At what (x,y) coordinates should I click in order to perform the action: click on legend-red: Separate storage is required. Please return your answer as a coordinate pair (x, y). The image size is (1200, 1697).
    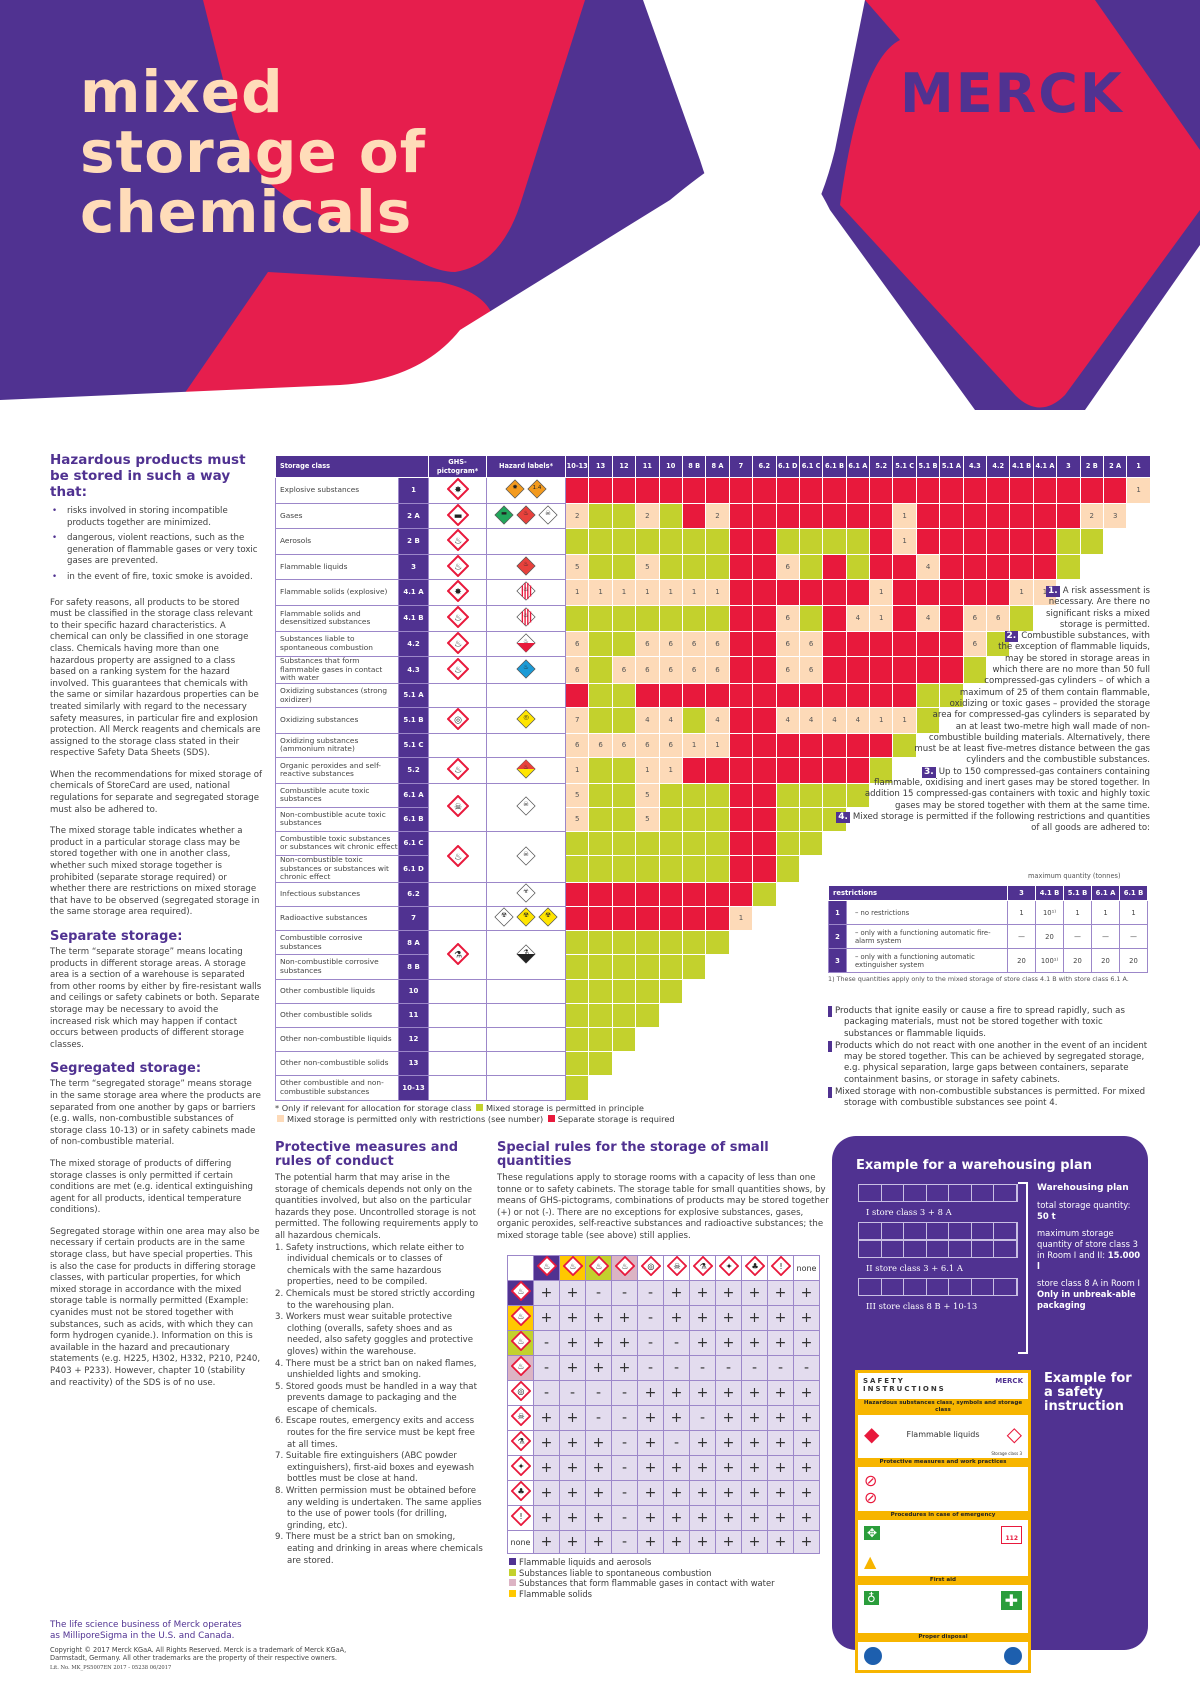
    Looking at the image, I should click on (616, 1119).